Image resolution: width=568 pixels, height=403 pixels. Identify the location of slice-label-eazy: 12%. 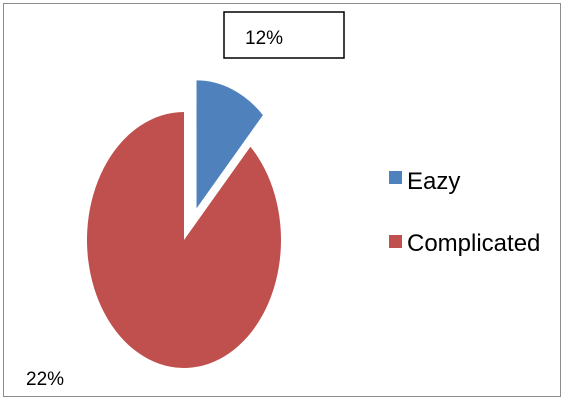
(264, 38).